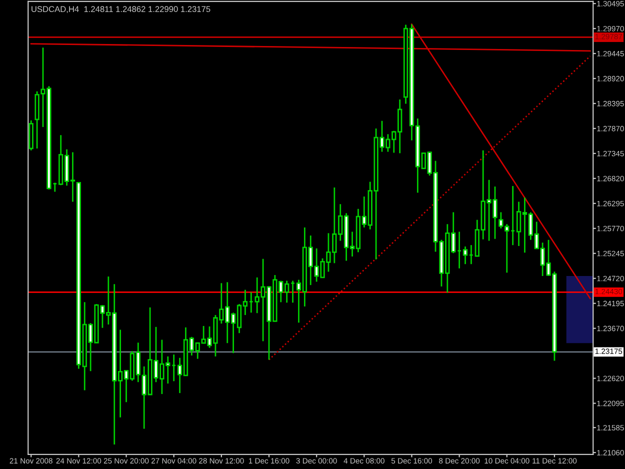 This screenshot has width=625, height=469. What do you see at coordinates (465, 255) in the screenshot?
I see `candlestick` at bounding box center [465, 255].